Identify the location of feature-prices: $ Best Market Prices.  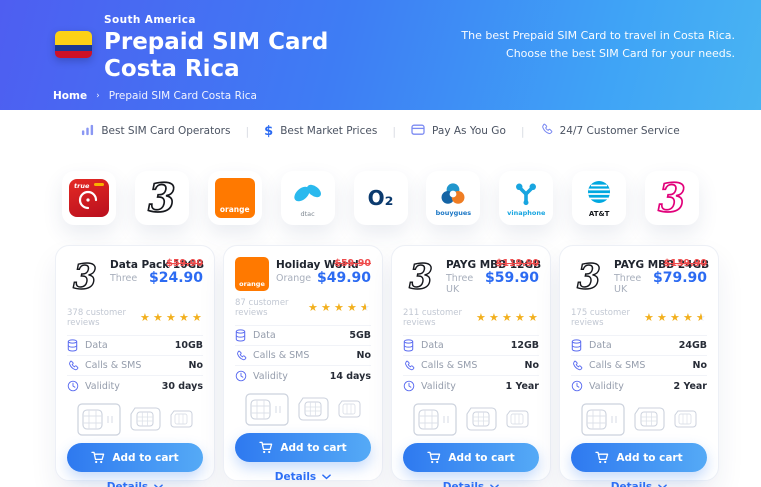
(321, 131).